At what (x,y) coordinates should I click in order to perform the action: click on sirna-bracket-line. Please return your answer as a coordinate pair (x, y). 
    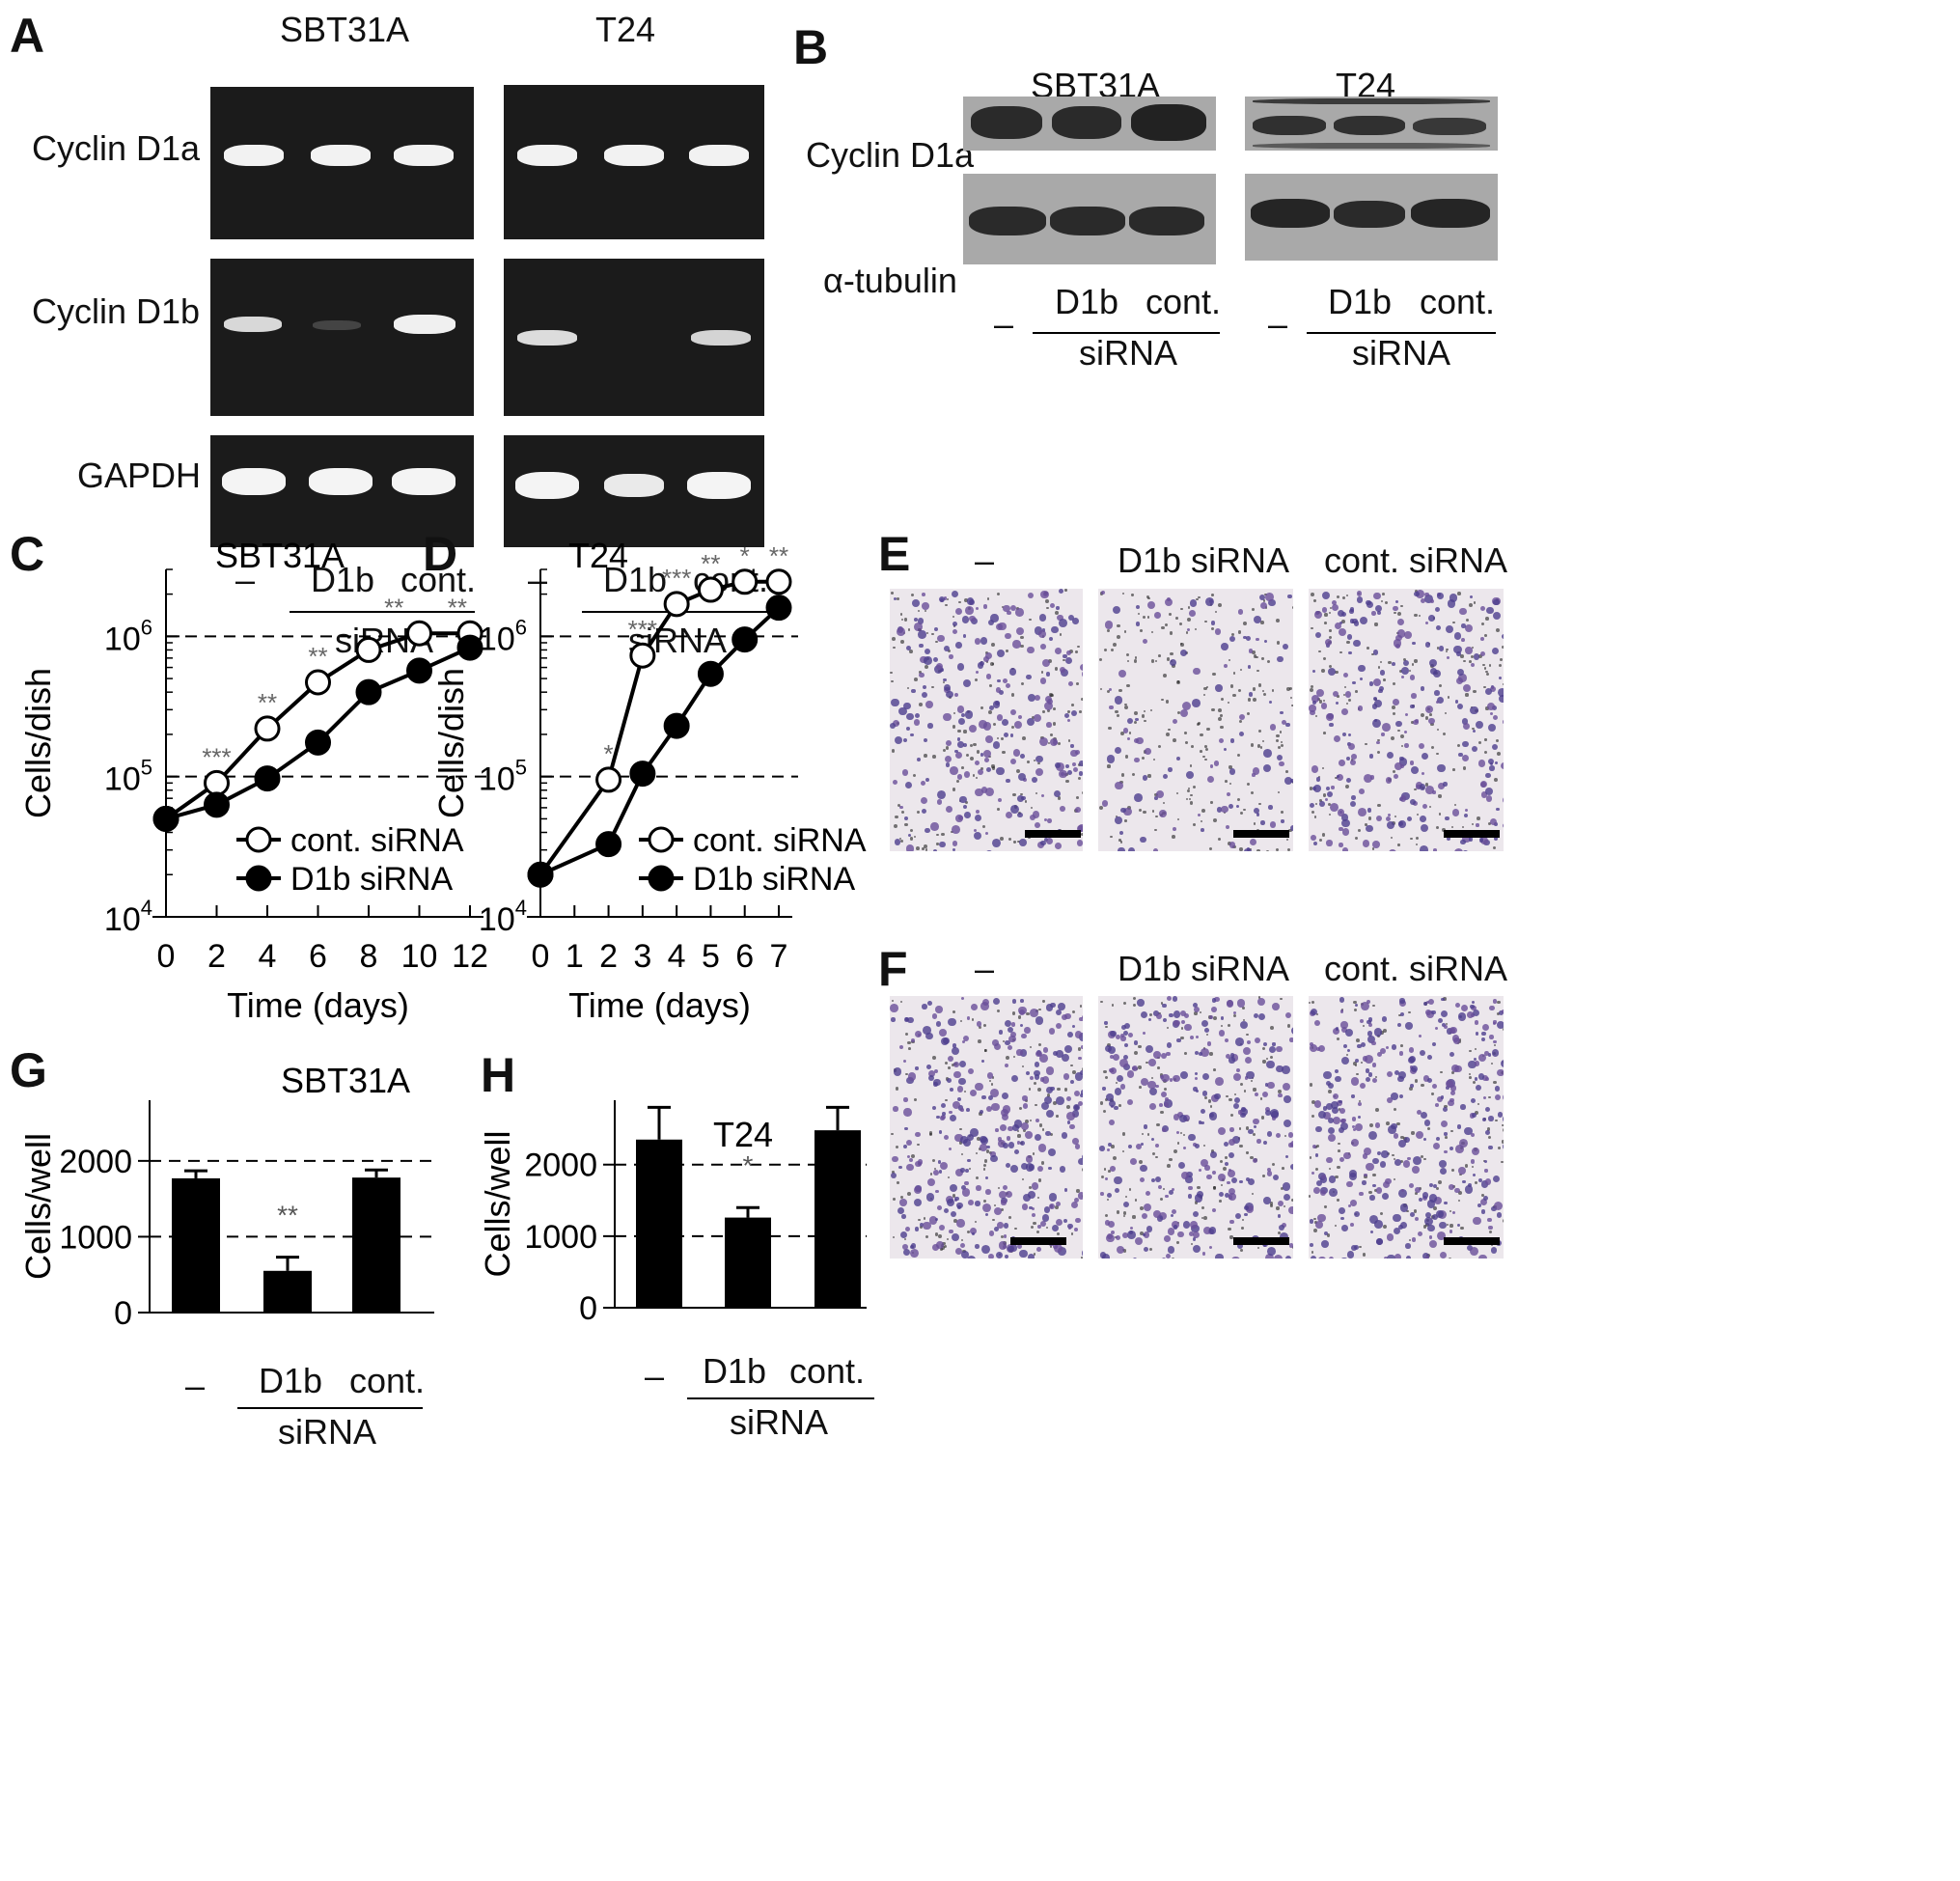
    Looking at the image, I should click on (1401, 333).